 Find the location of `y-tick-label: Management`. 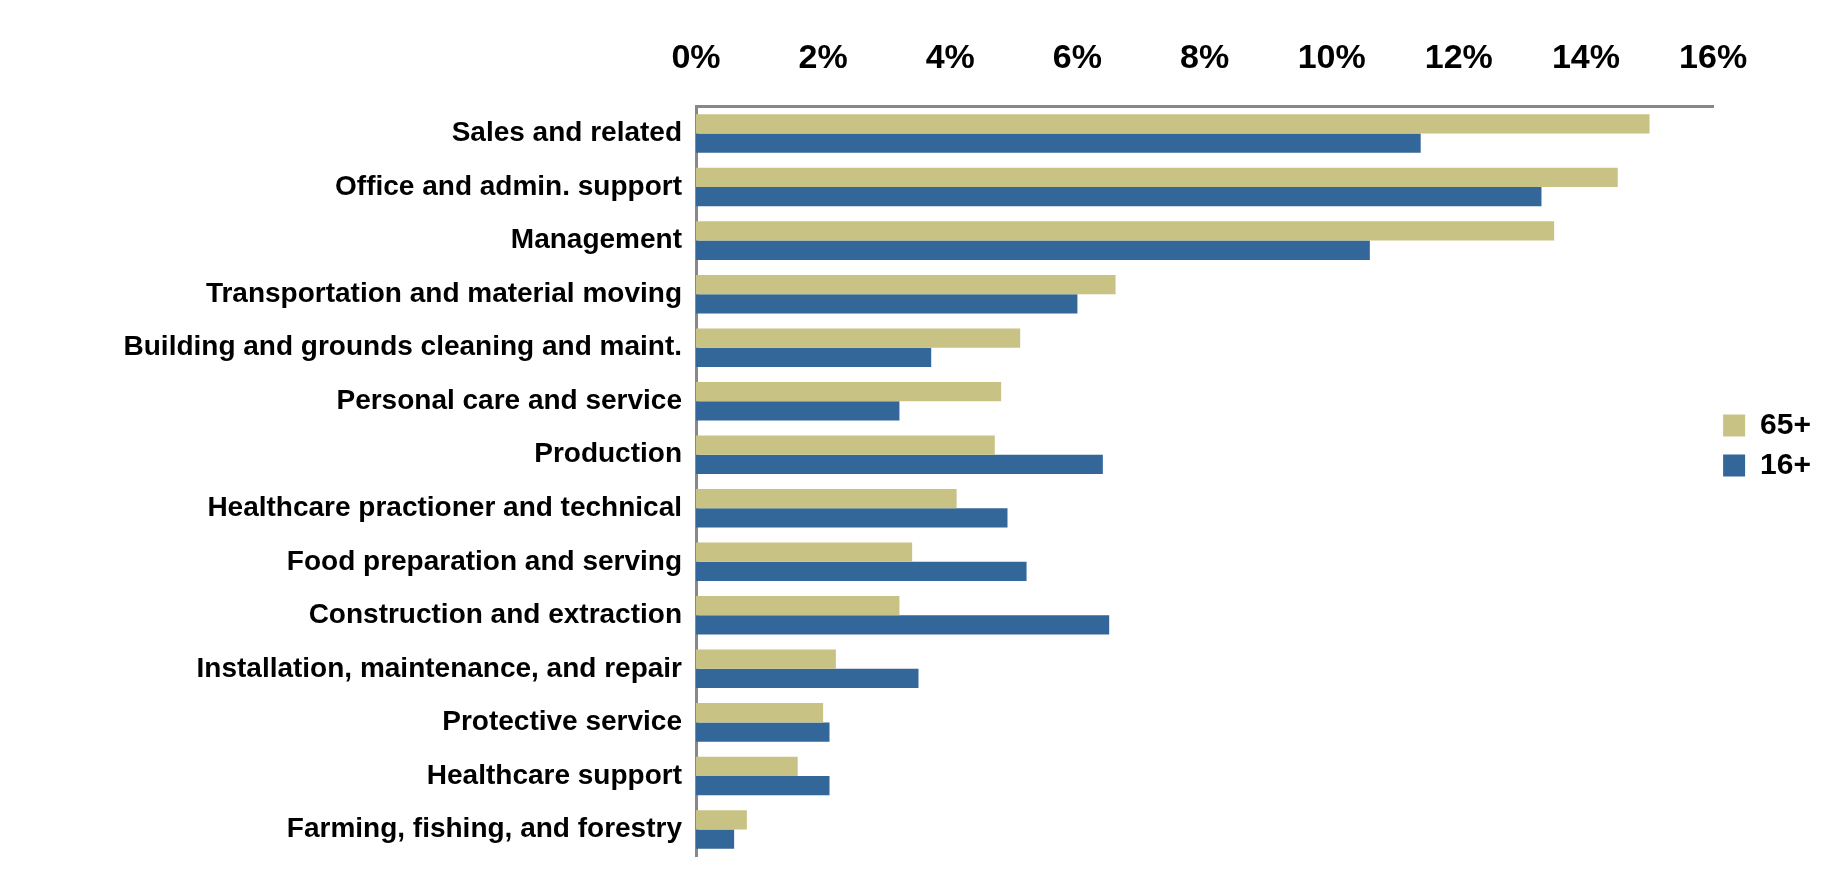

y-tick-label: Management is located at coordinates (596, 239).